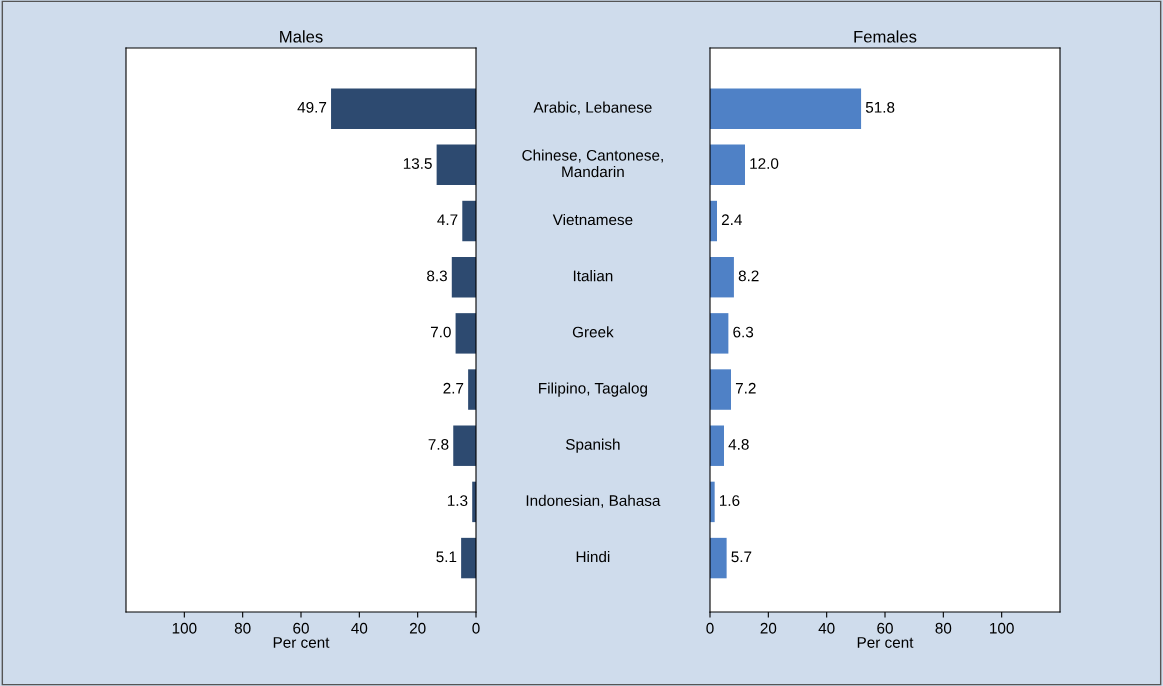  I want to click on data-label: 5.1, so click(446, 557).